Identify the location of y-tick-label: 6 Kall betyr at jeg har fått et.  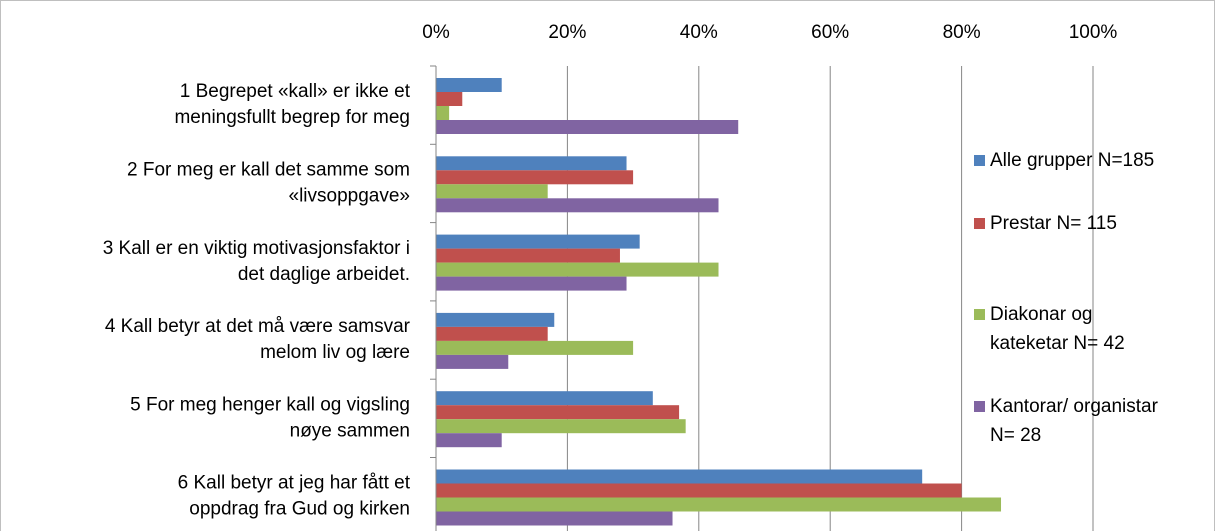
(294, 483).